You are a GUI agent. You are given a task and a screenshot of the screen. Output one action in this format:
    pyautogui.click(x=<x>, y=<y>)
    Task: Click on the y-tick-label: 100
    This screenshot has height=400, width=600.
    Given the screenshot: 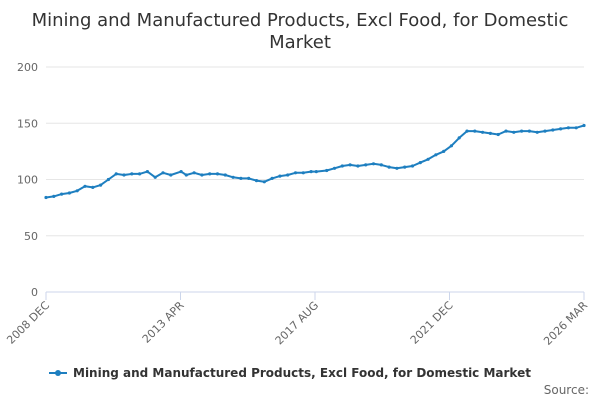 What is the action you would take?
    pyautogui.click(x=27, y=180)
    